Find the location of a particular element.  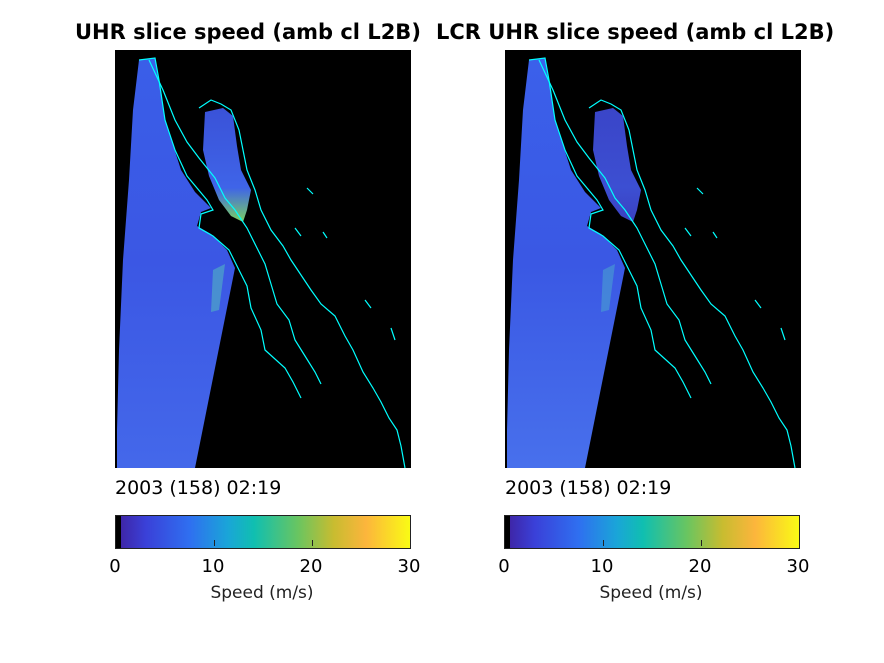

panel-2-colorbar-tick: 30 is located at coordinates (798, 566).